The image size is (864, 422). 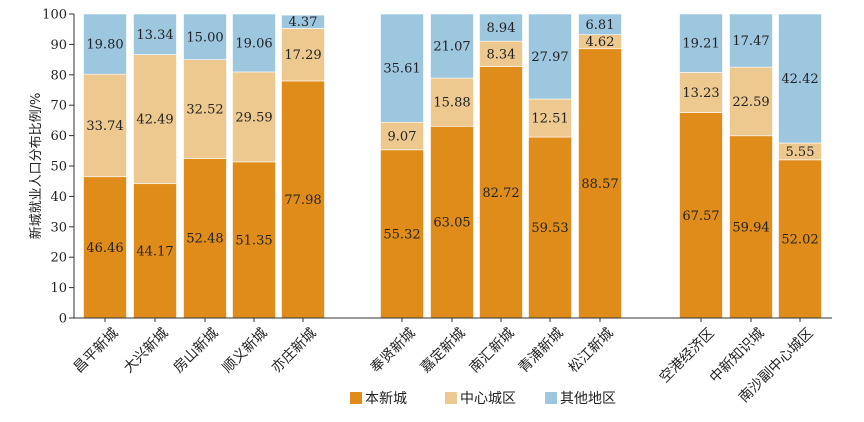 I want to click on legend-item: 本新城, so click(x=378, y=399).